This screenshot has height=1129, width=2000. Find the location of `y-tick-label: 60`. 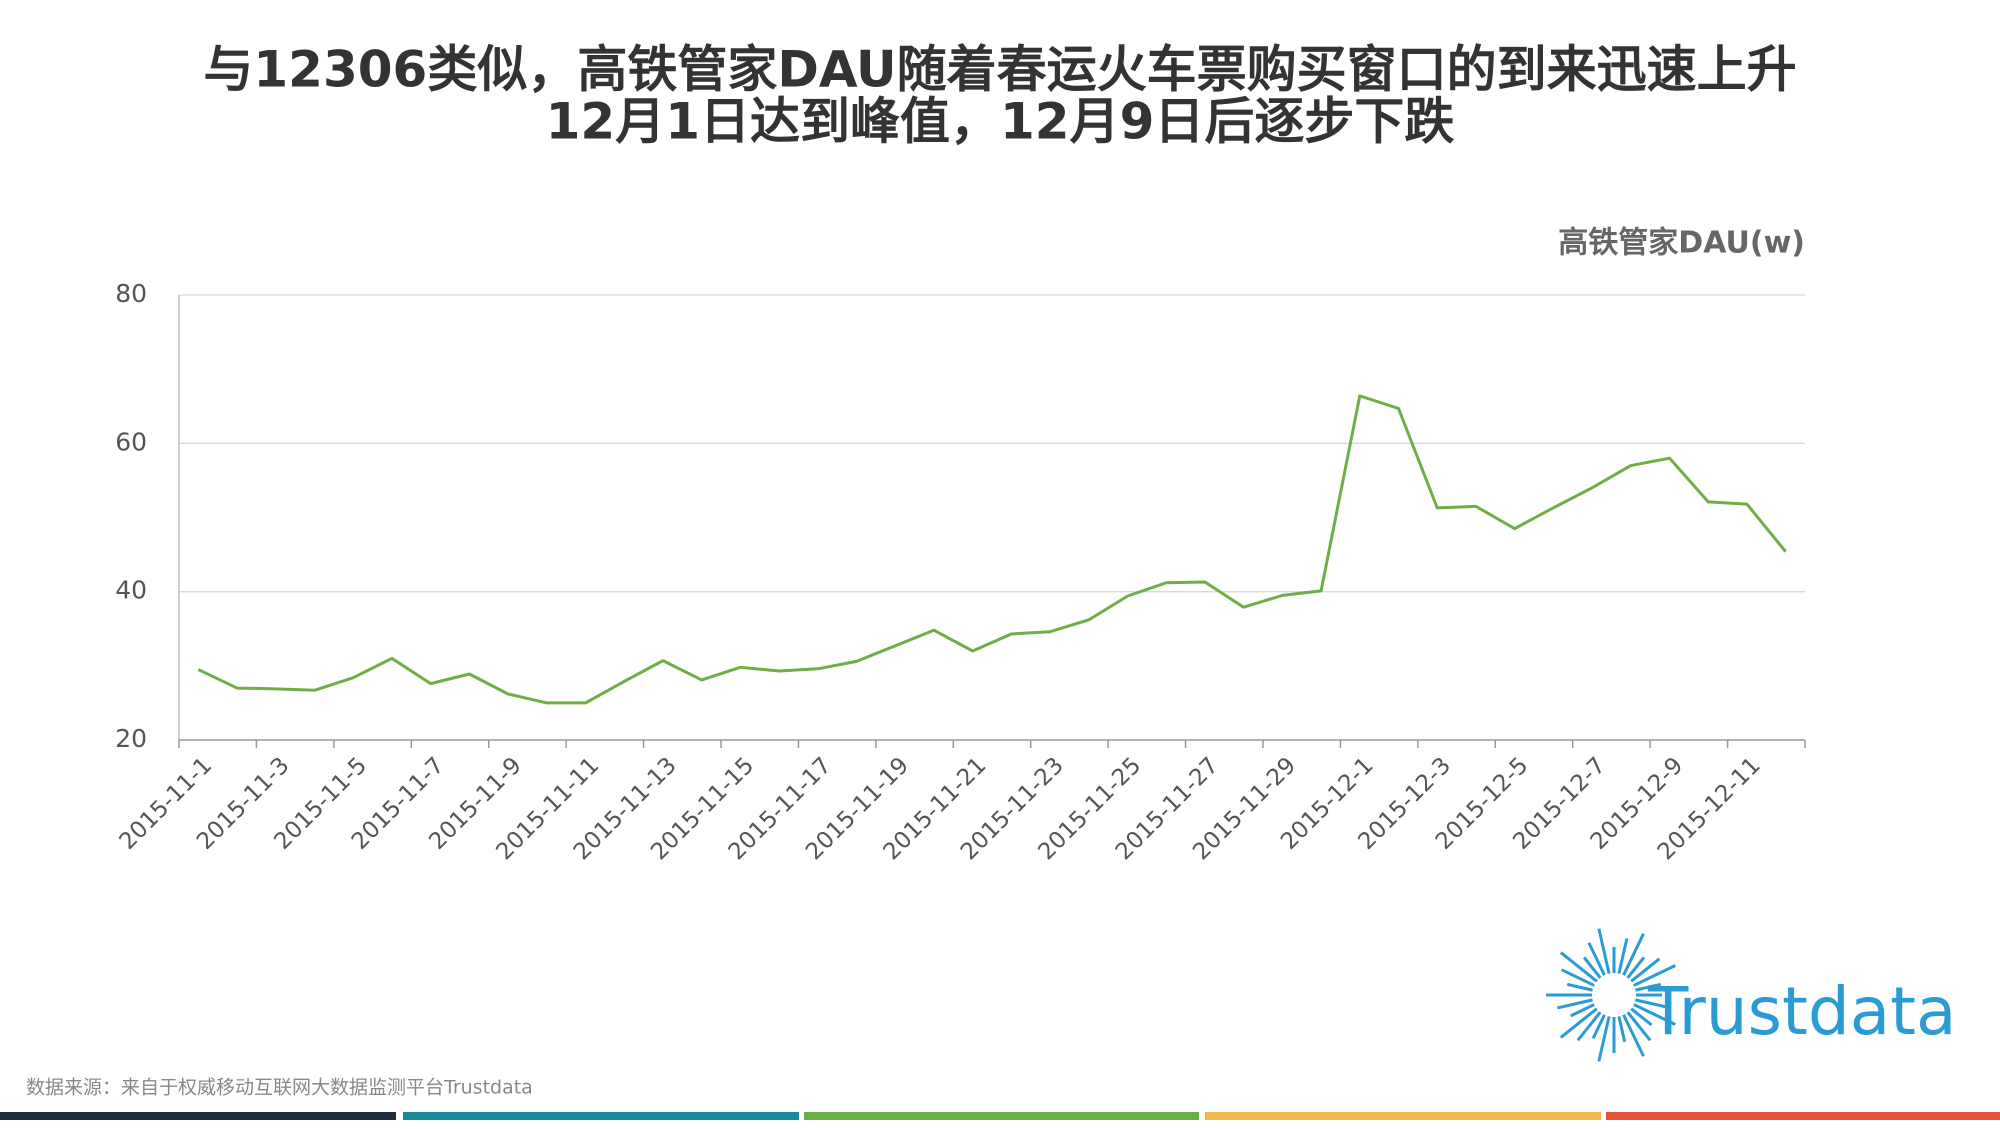

y-tick-label: 60 is located at coordinates (131, 441).